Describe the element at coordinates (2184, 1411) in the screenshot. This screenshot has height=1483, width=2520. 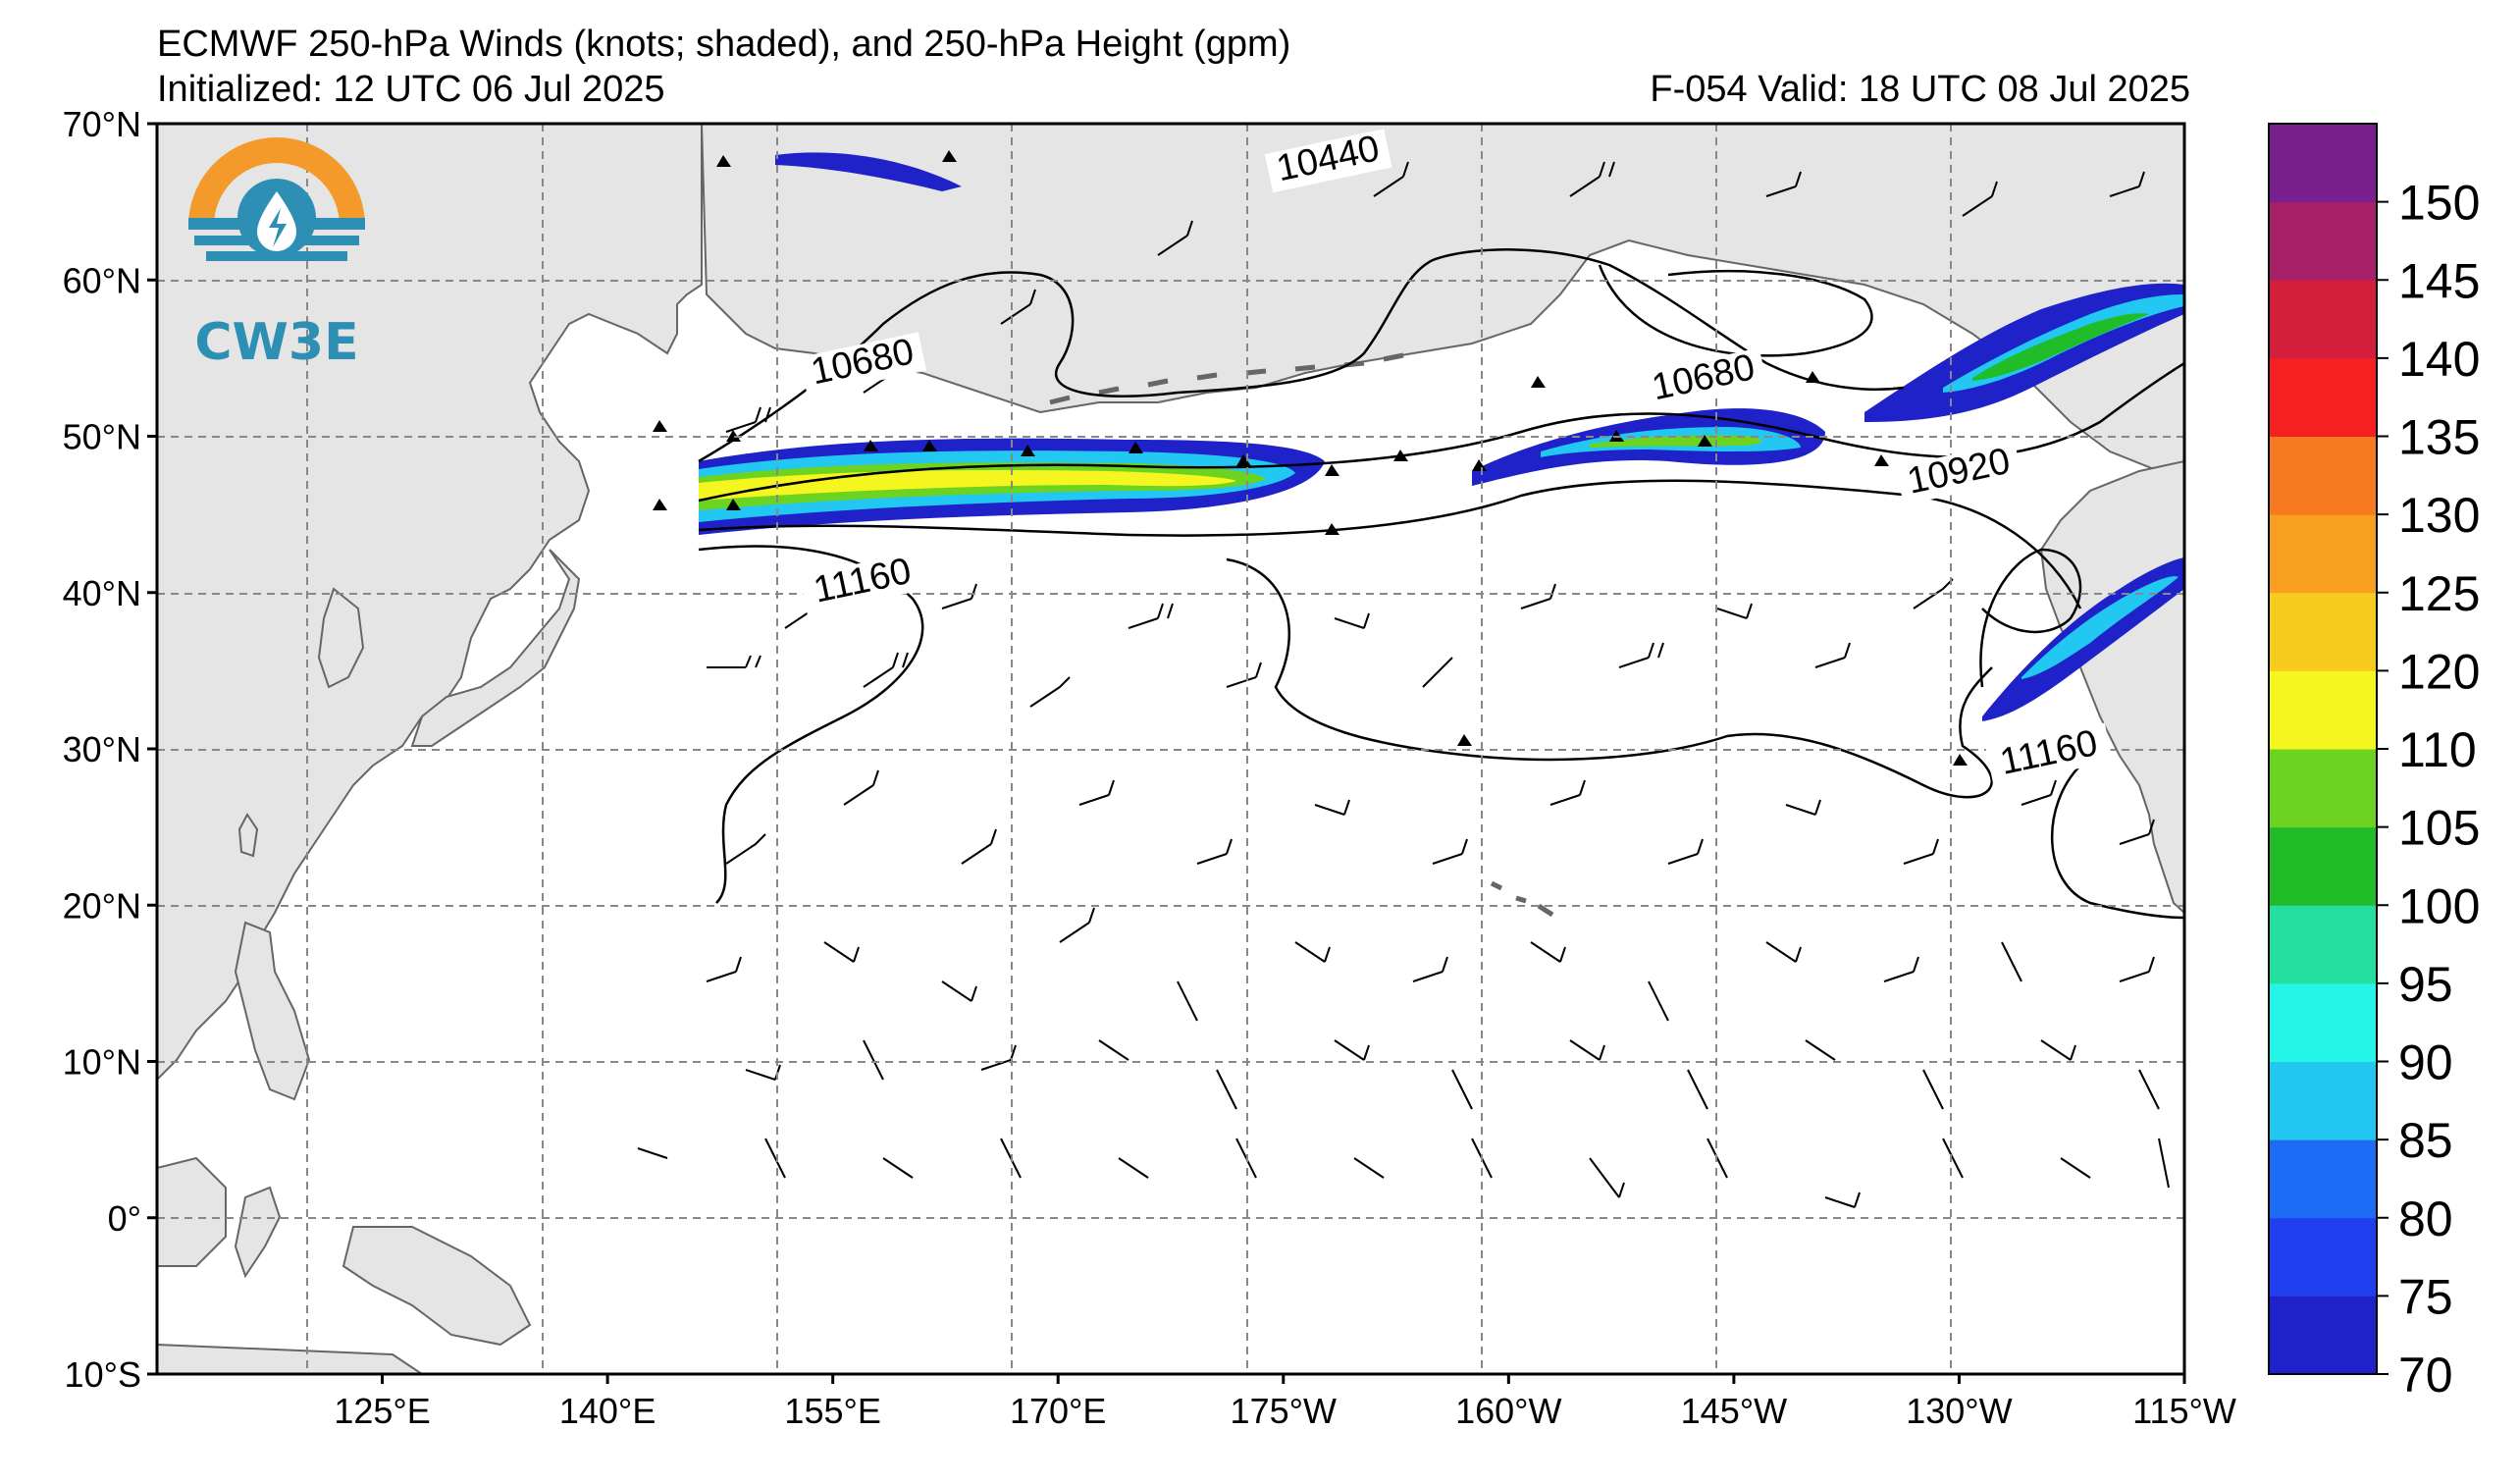
I see `lon-label: 115°W` at that location.